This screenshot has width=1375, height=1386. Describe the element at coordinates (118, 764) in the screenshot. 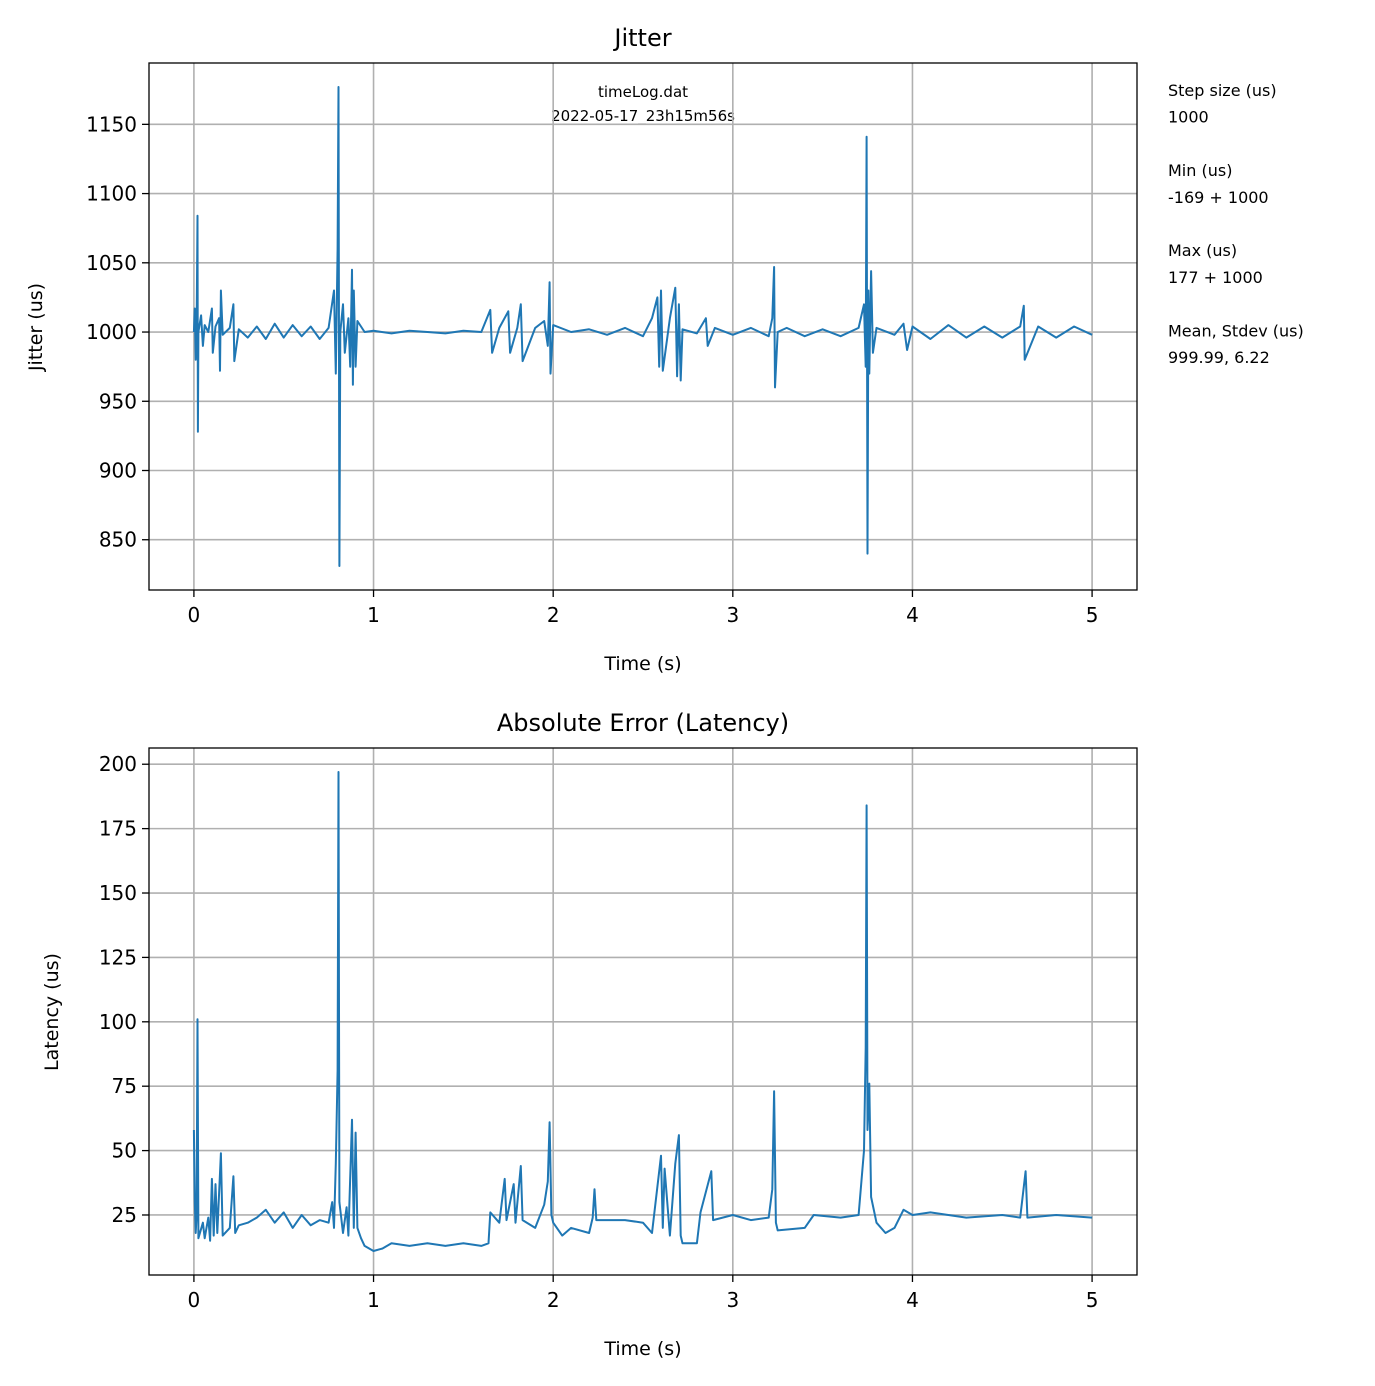

I see `latency-ytick-label: 200` at that location.